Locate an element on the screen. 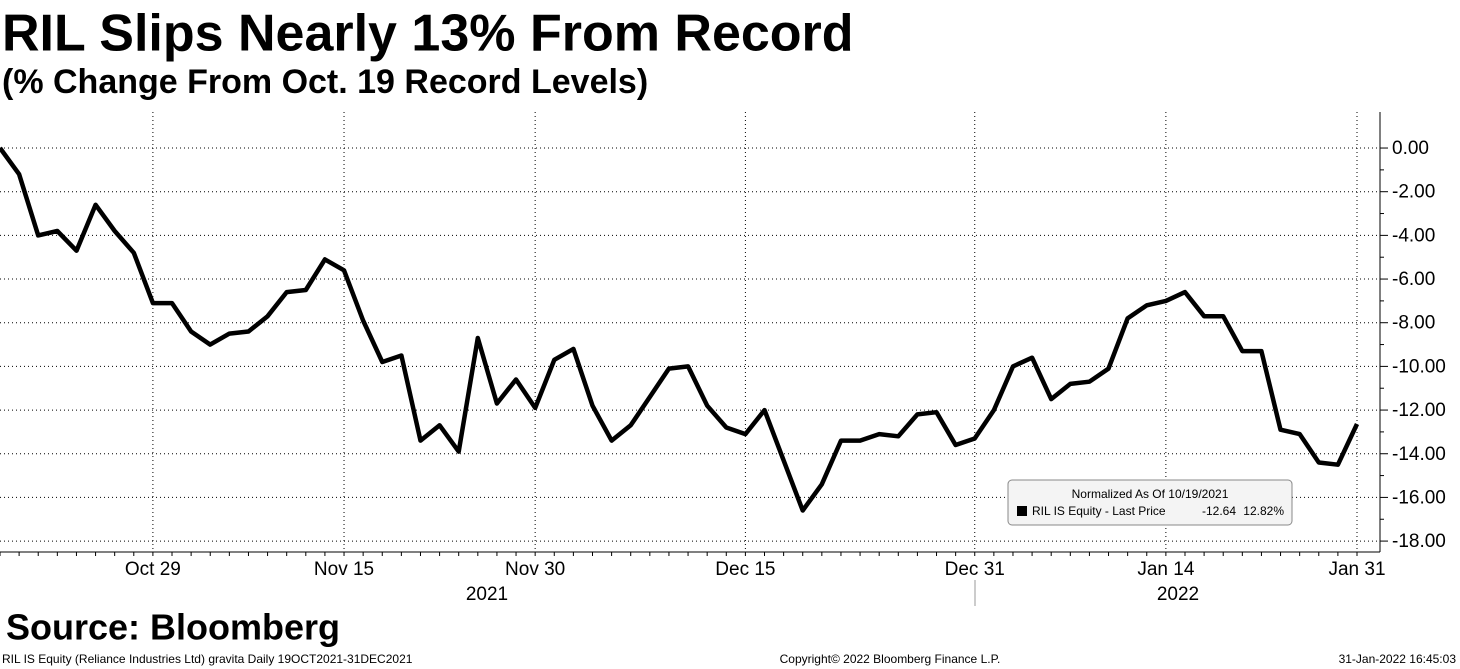 This screenshot has height=669, width=1460. footer-right: 31-Jan-2022 16:45:03 is located at coordinates (1398, 659).